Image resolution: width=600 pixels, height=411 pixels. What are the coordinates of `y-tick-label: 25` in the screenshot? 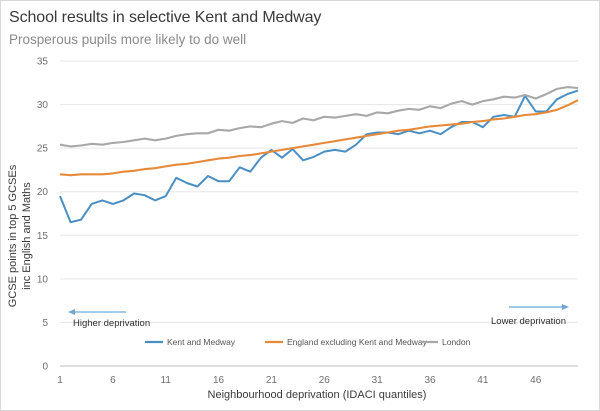 It's located at (43, 149).